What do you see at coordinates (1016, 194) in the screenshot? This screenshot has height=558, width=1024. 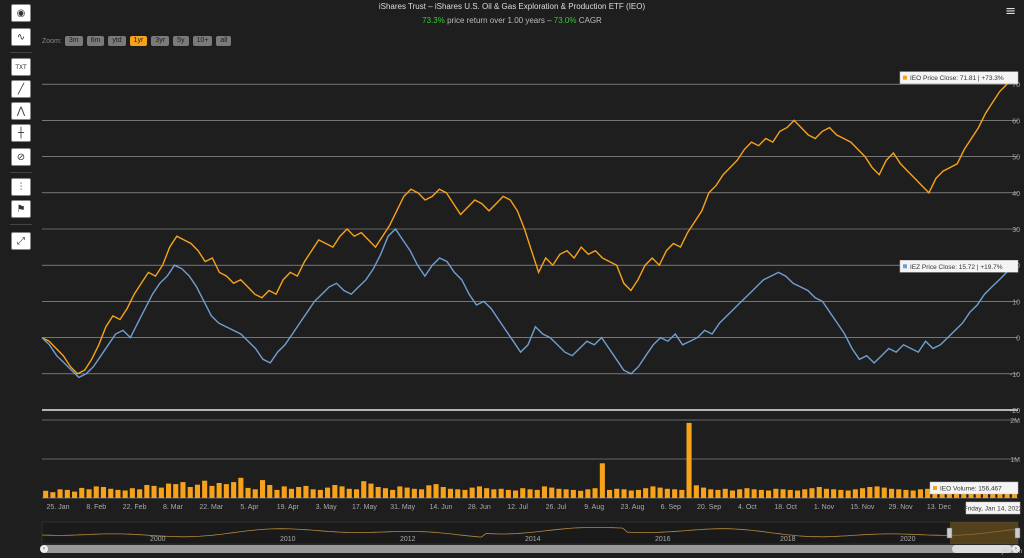 I see `y-tick-label: 40` at bounding box center [1016, 194].